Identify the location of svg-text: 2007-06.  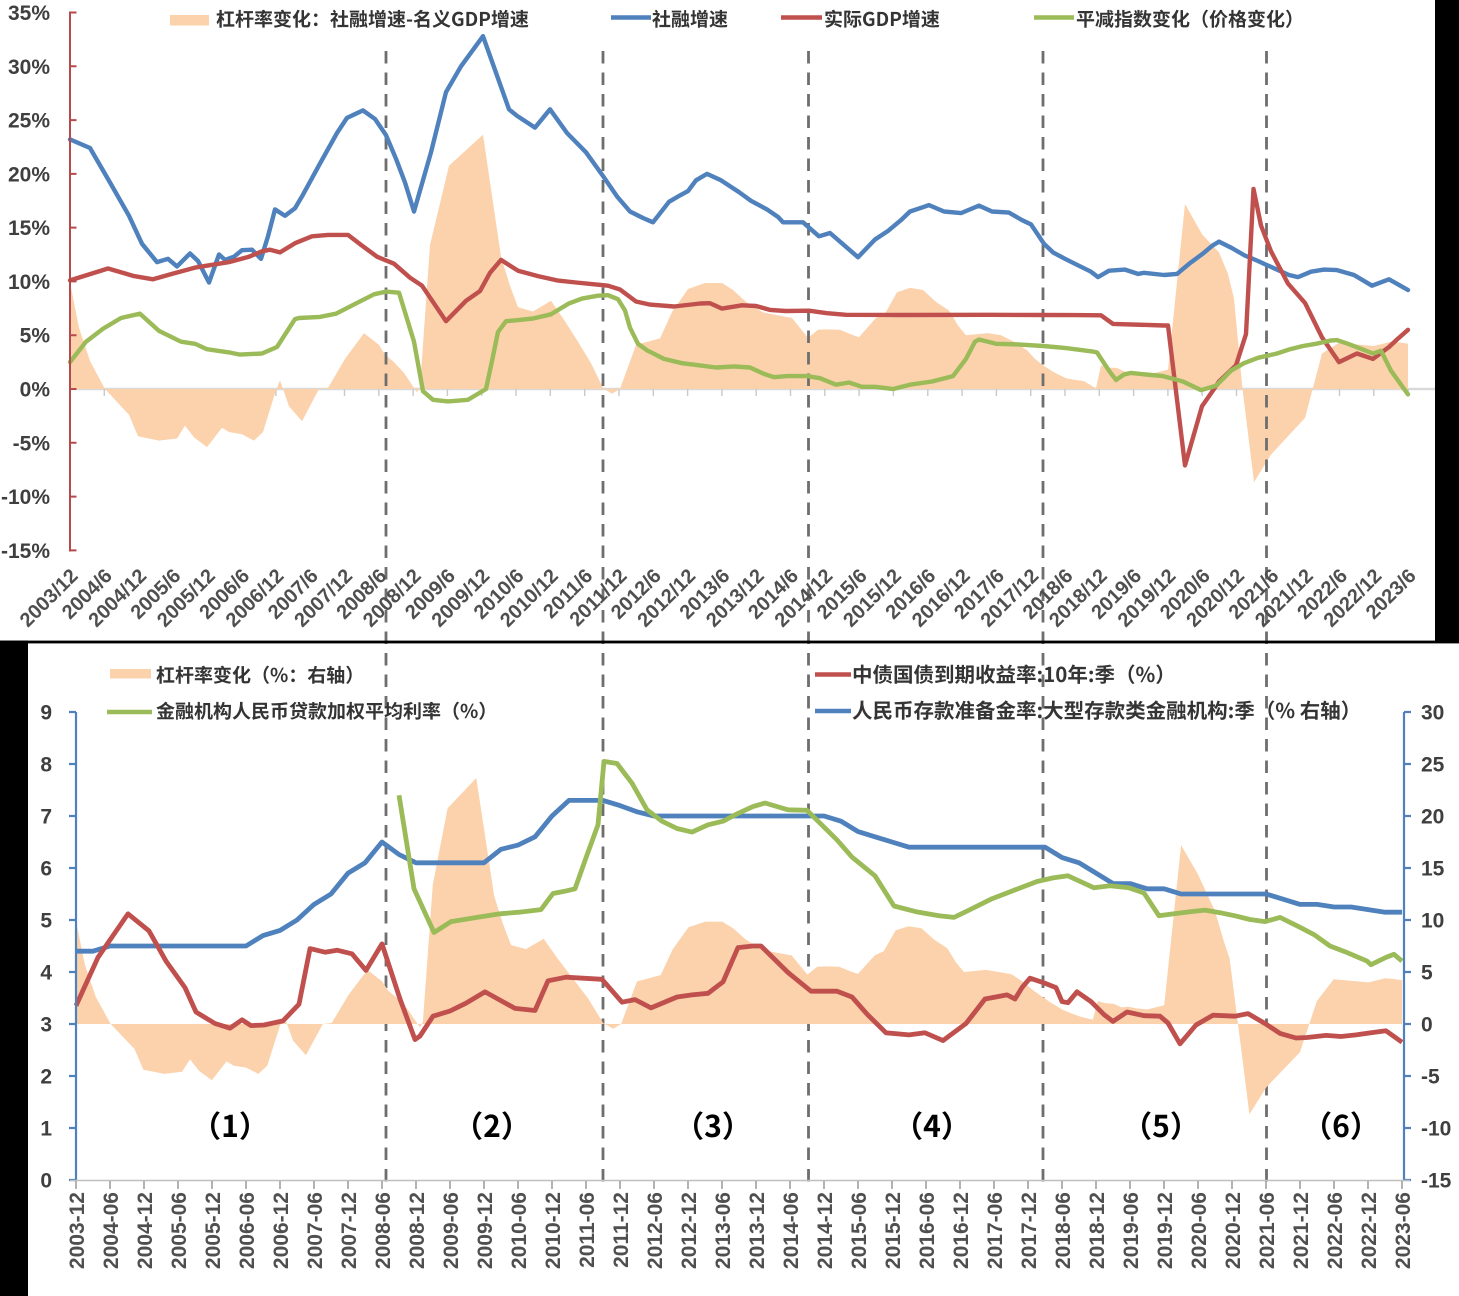
(315, 1230).